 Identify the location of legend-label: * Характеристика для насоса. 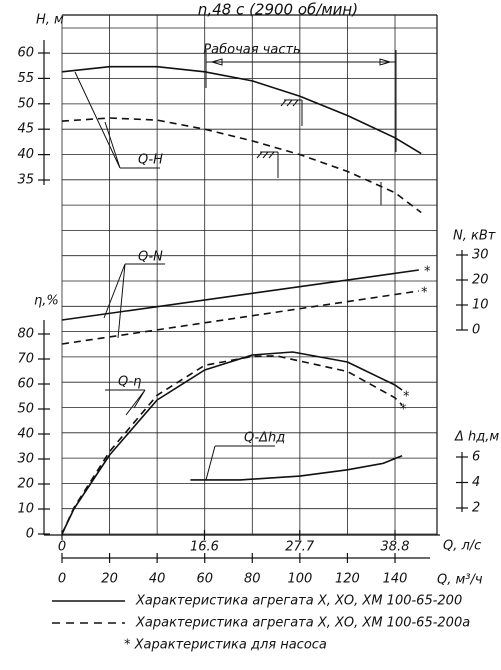
(225, 645).